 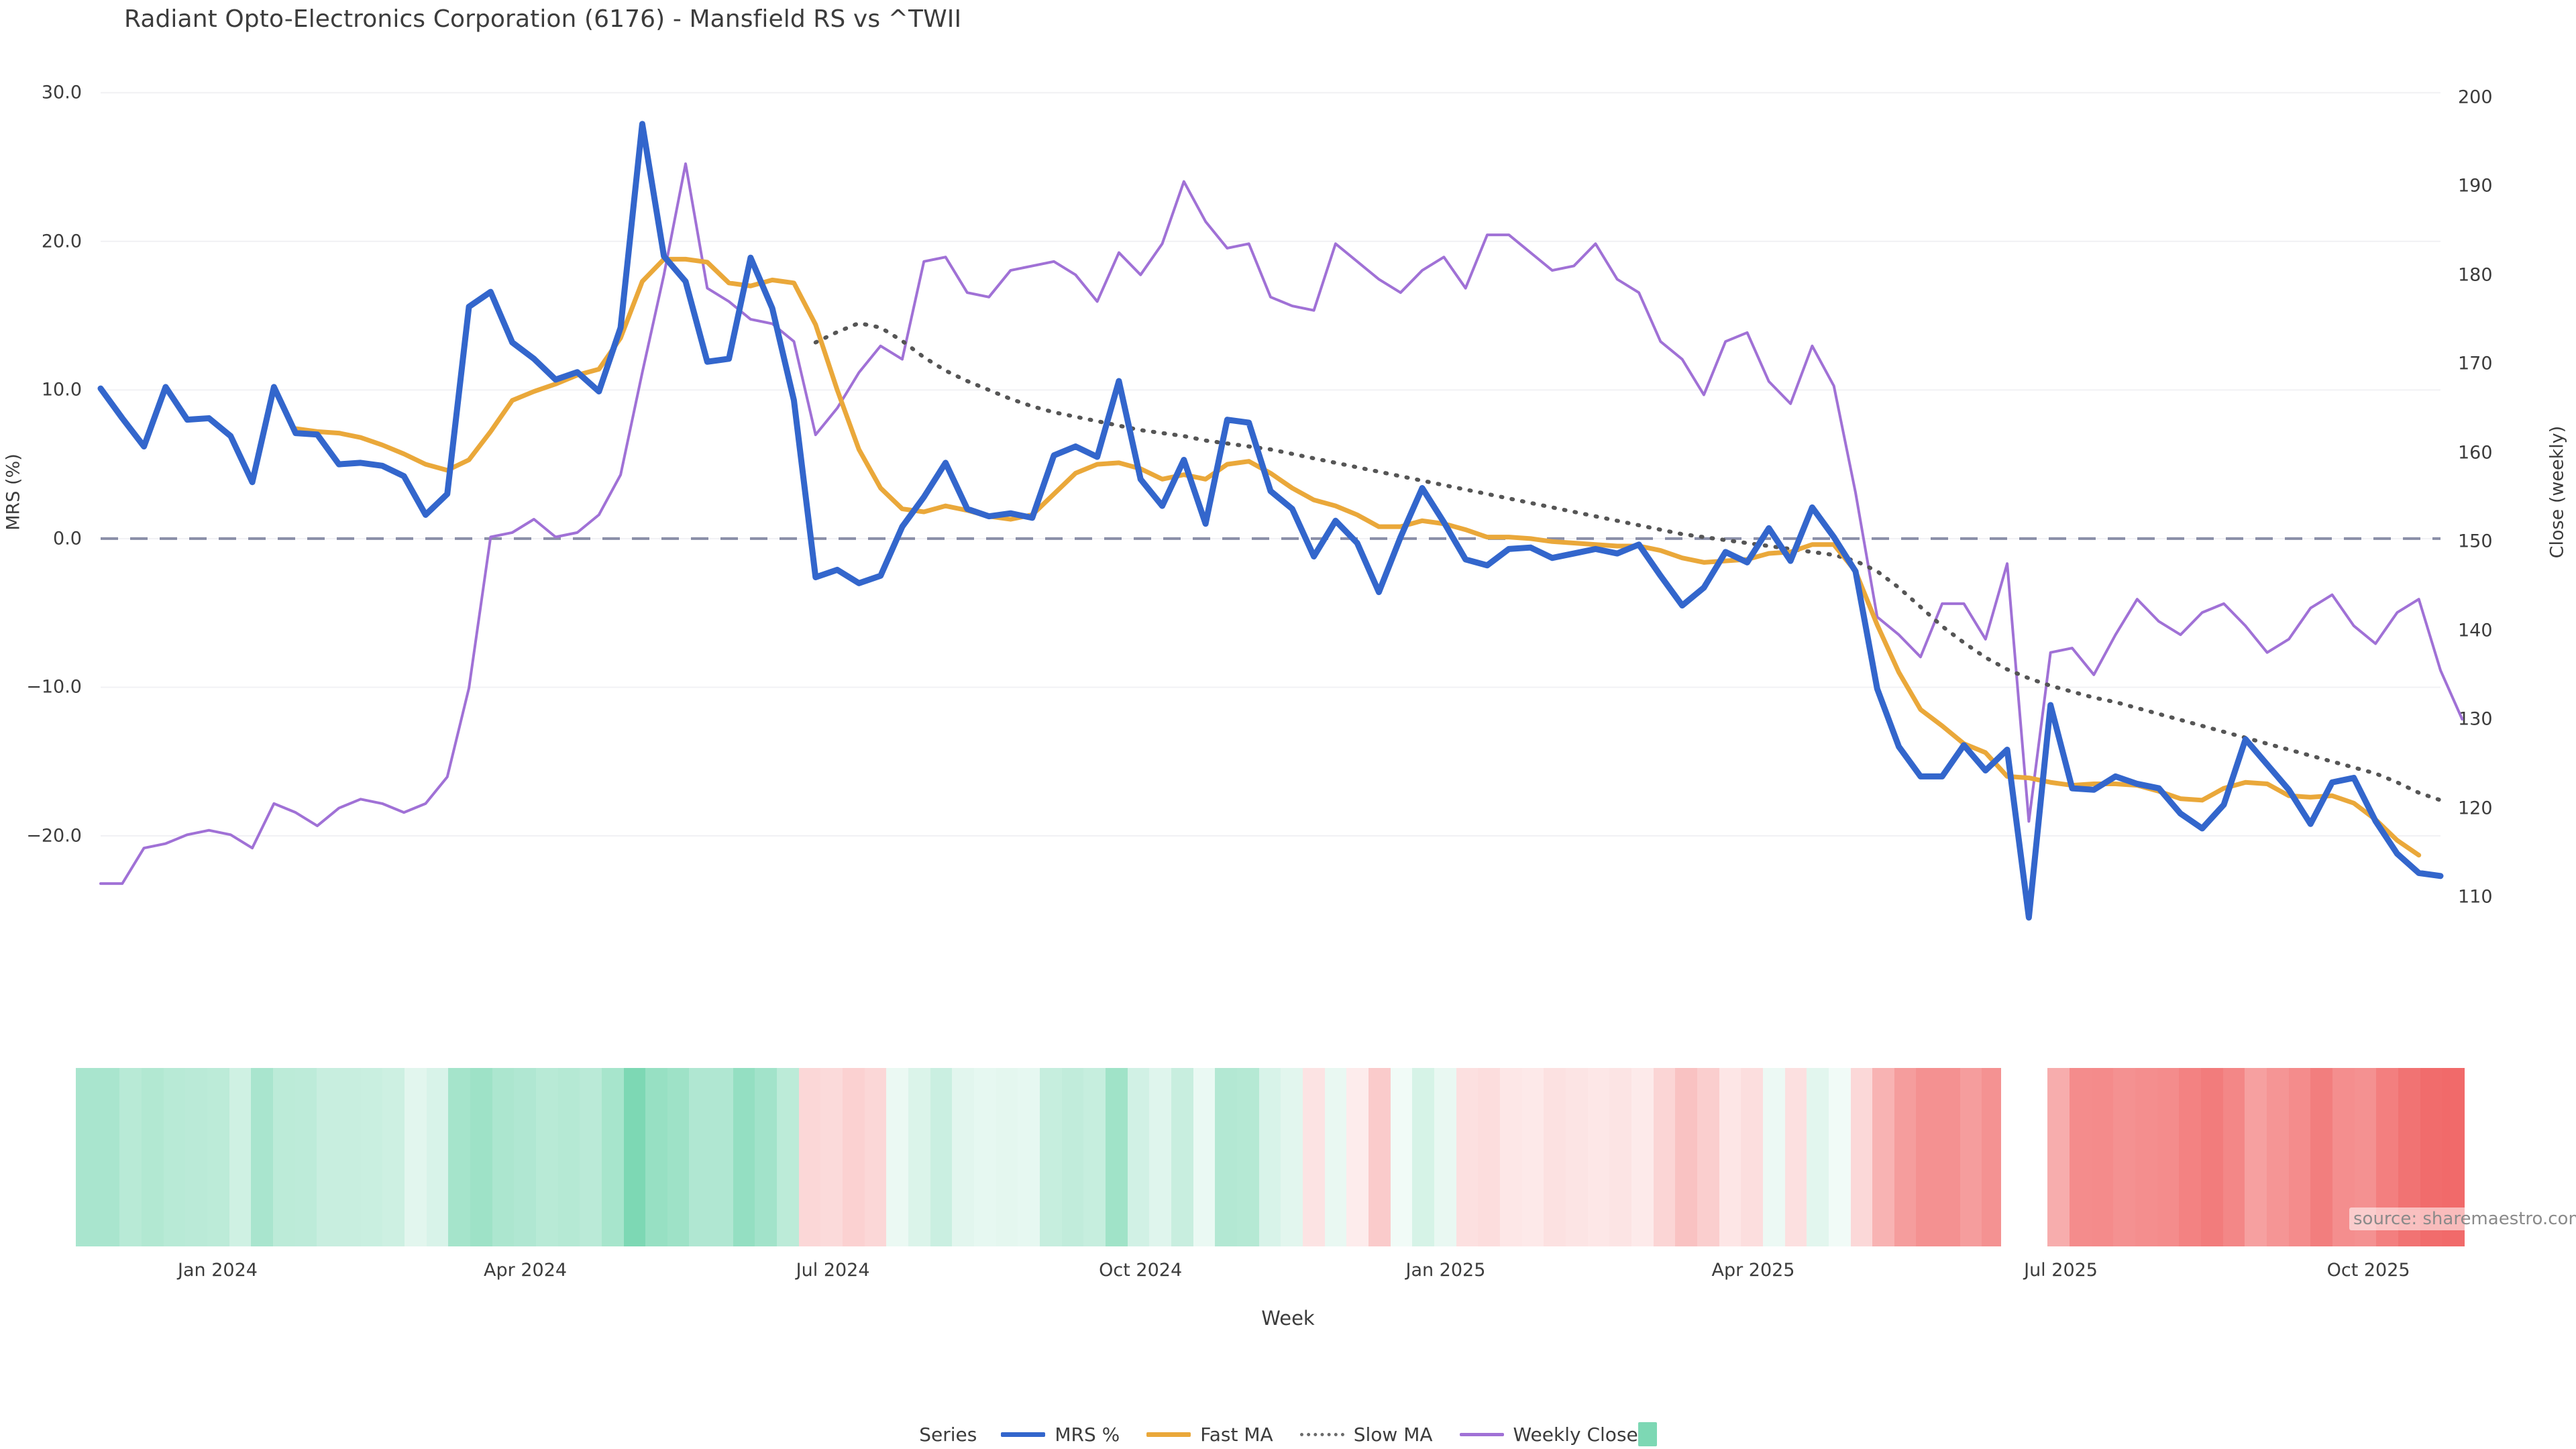 I want to click on legend-title: Series, so click(x=948, y=1434).